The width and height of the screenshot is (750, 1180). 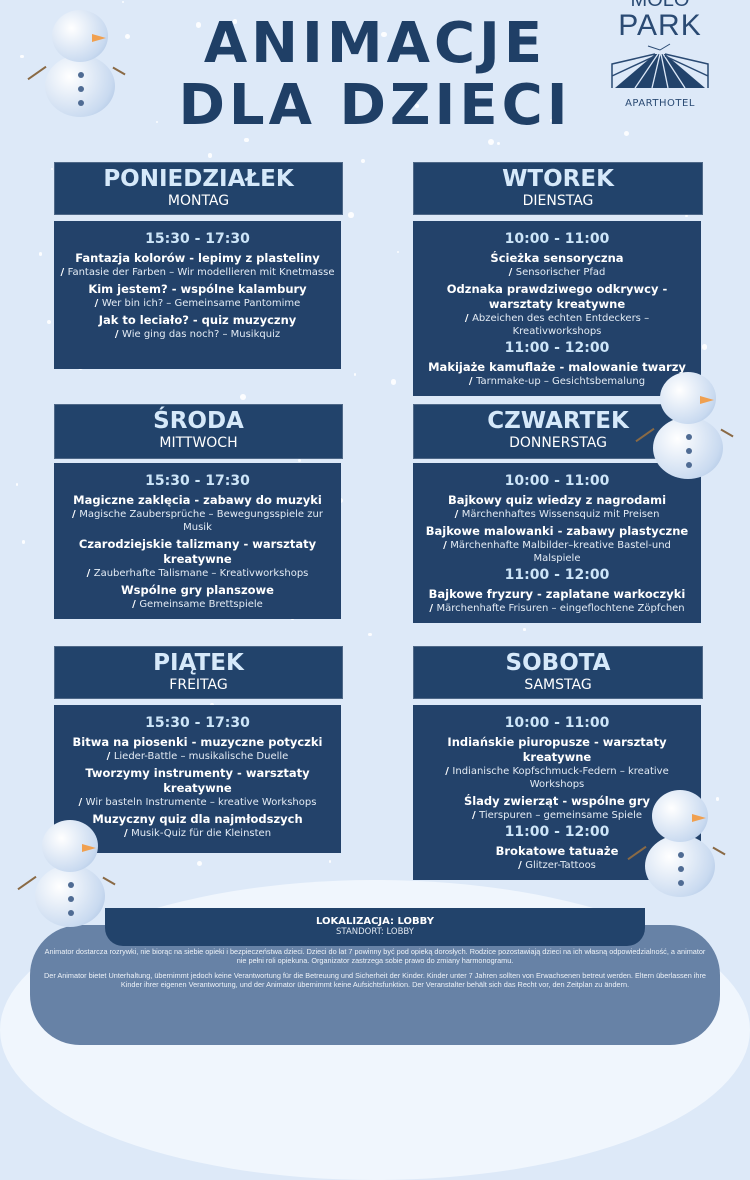 What do you see at coordinates (557, 594) in the screenshot?
I see `activity-title-pl: Bajkowe fryzury - zaplatane warkoczyki` at bounding box center [557, 594].